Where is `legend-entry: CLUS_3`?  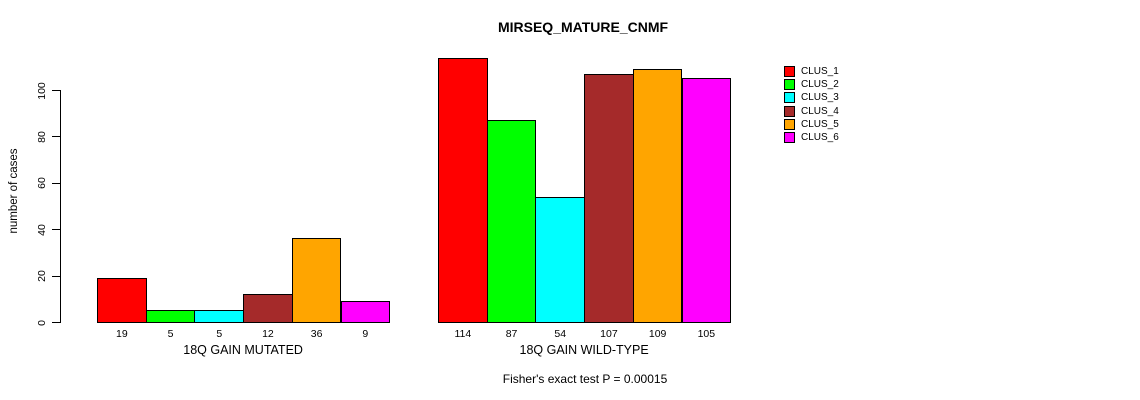 legend-entry: CLUS_3 is located at coordinates (811, 97).